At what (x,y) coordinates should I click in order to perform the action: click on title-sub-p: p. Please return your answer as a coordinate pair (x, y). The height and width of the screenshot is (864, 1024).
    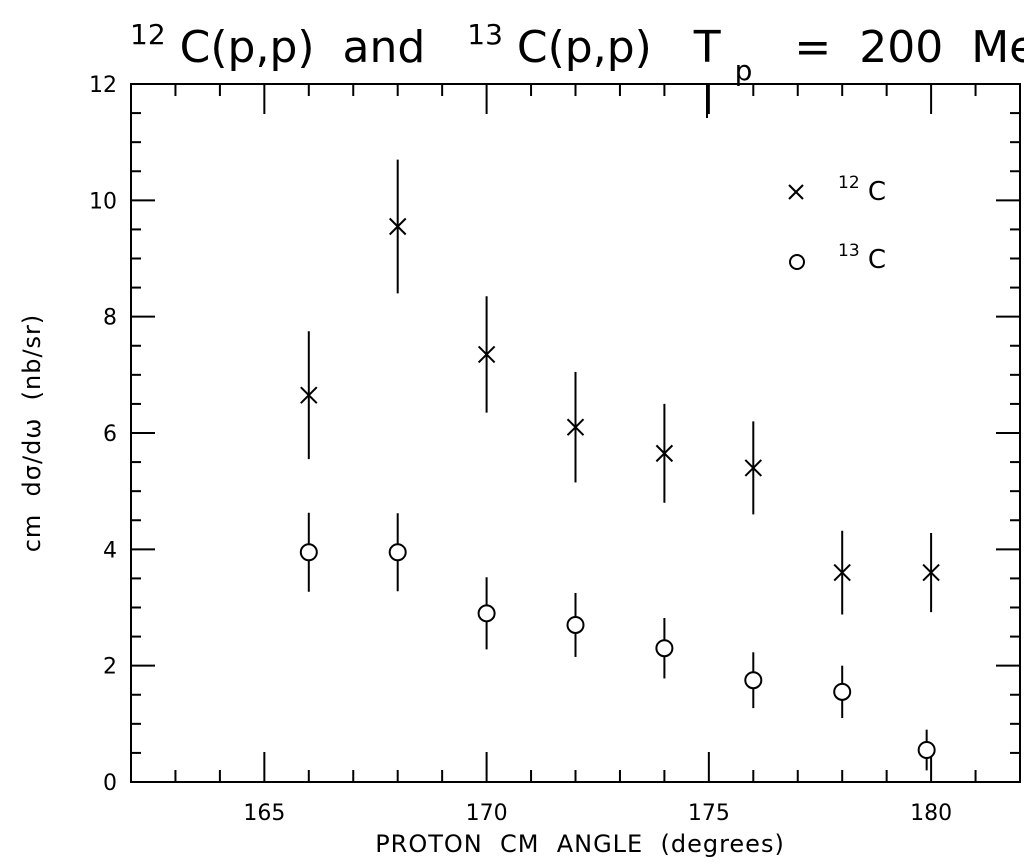
    Looking at the image, I should click on (744, 70).